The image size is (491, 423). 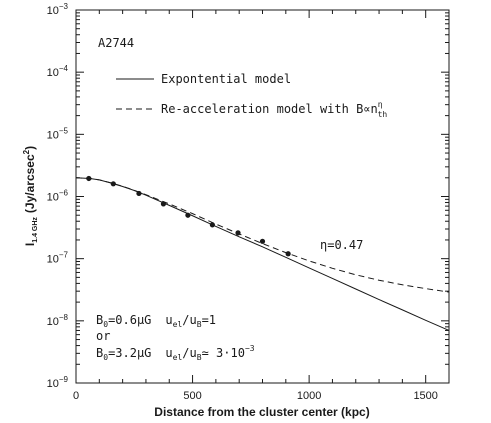 What do you see at coordinates (383, 114) in the screenshot?
I see `legend-dashed-label-sub: th` at bounding box center [383, 114].